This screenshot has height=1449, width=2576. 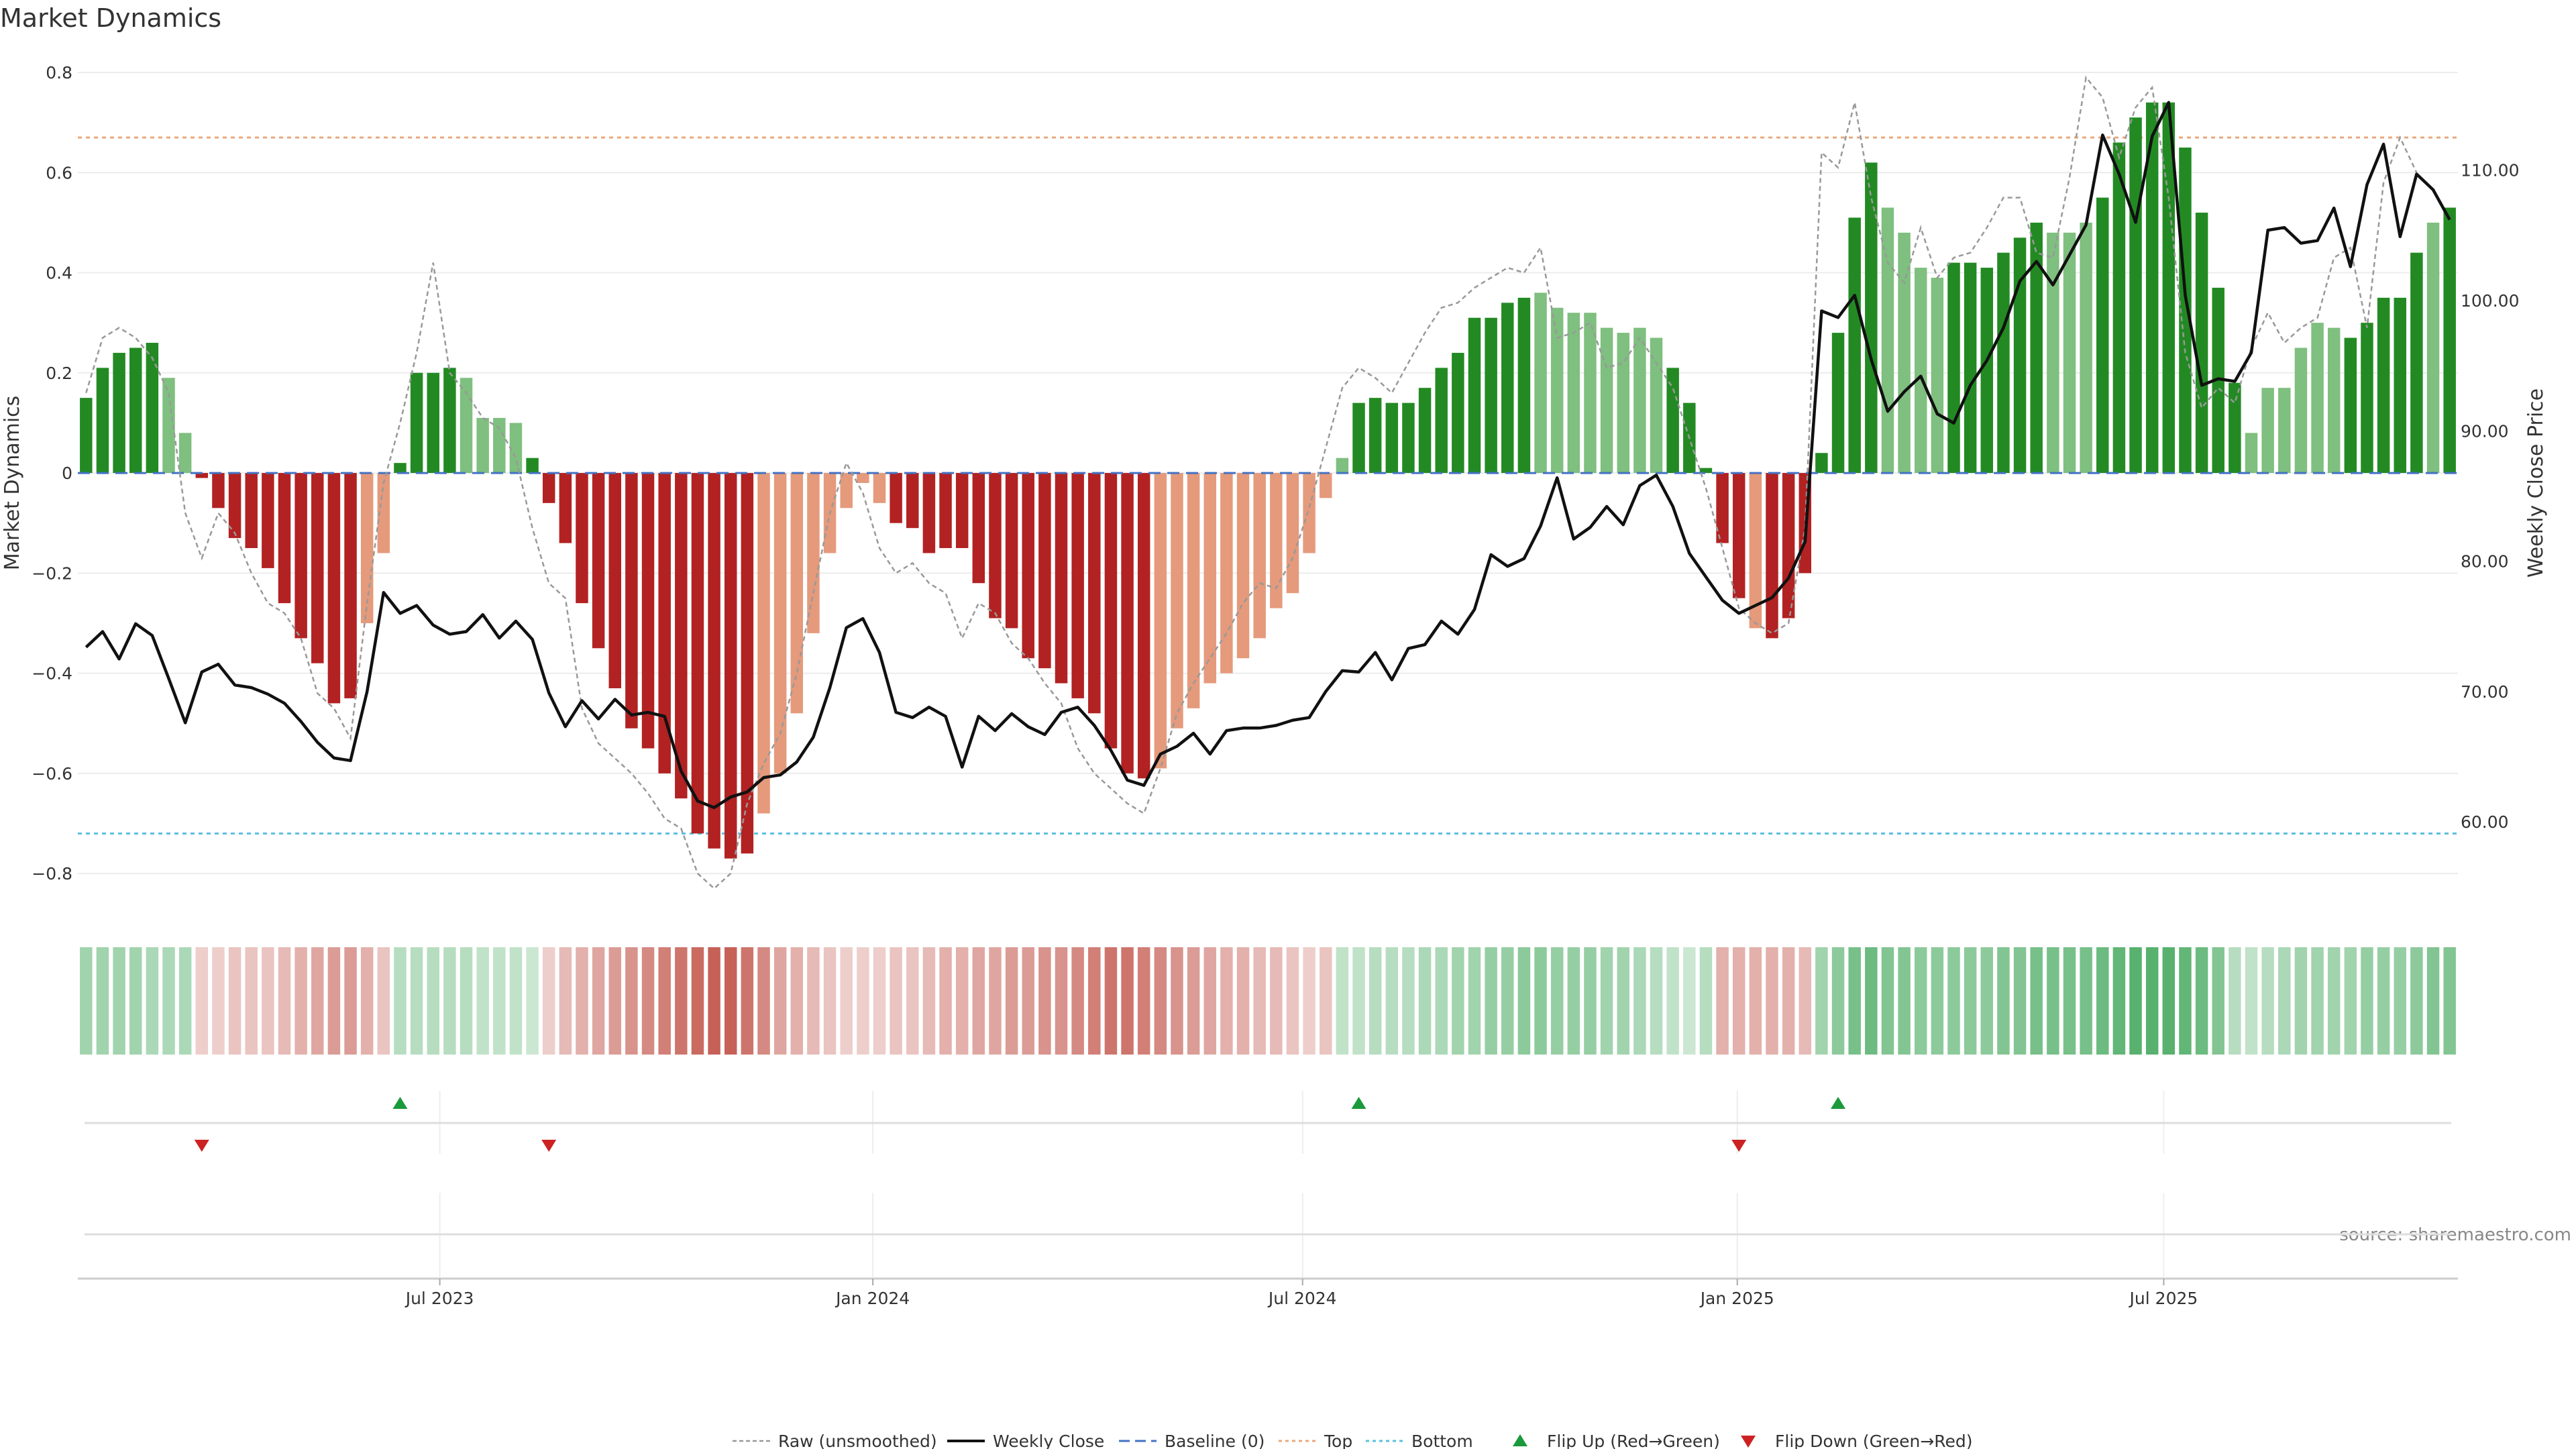 What do you see at coordinates (52, 774) in the screenshot?
I see `y-tick-label: −0.6` at bounding box center [52, 774].